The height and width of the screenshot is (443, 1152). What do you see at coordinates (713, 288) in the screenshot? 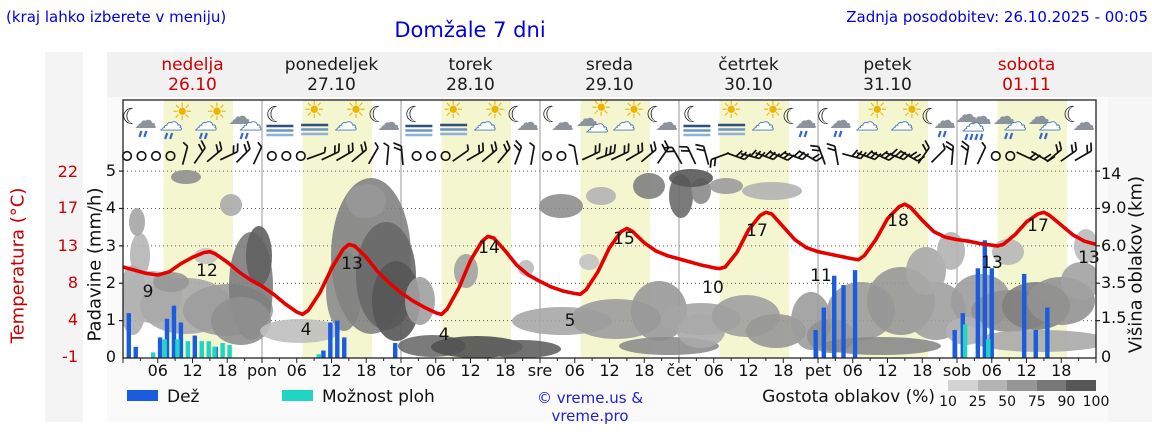
I see `svg-text: 10` at bounding box center [713, 288].